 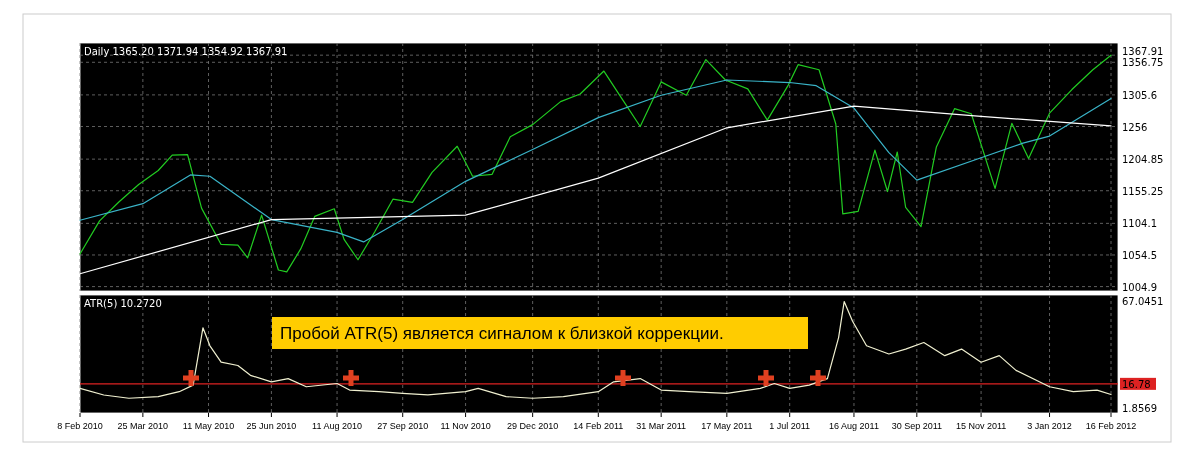 What do you see at coordinates (981, 426) in the screenshot?
I see `x-tick-label: 15 Nov 2011` at bounding box center [981, 426].